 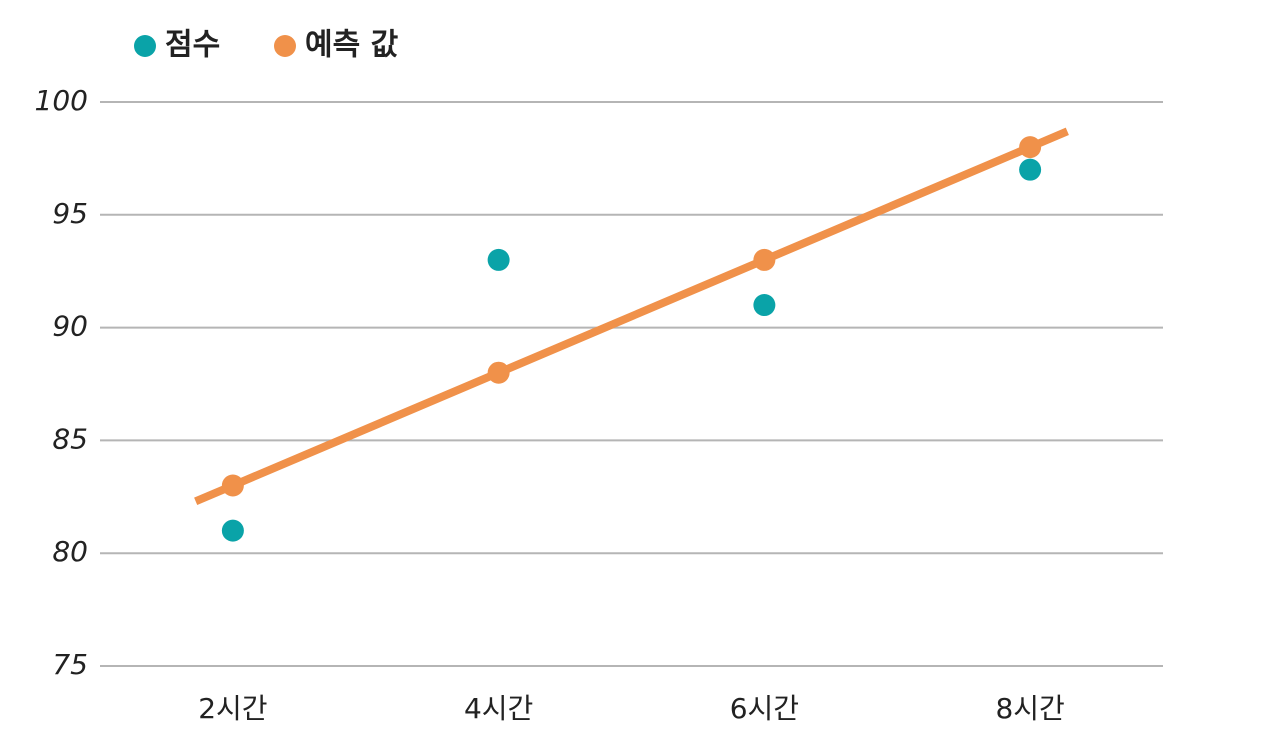 What do you see at coordinates (266, 45) in the screenshot?
I see `legend: 점수 예측 값` at bounding box center [266, 45].